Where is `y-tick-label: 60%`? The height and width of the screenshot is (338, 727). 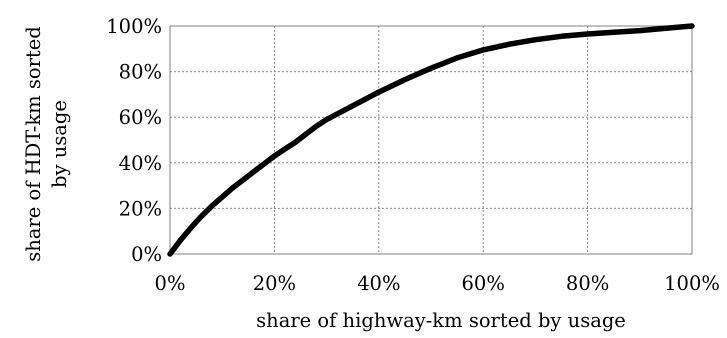 y-tick-label: 60% is located at coordinates (140, 117).